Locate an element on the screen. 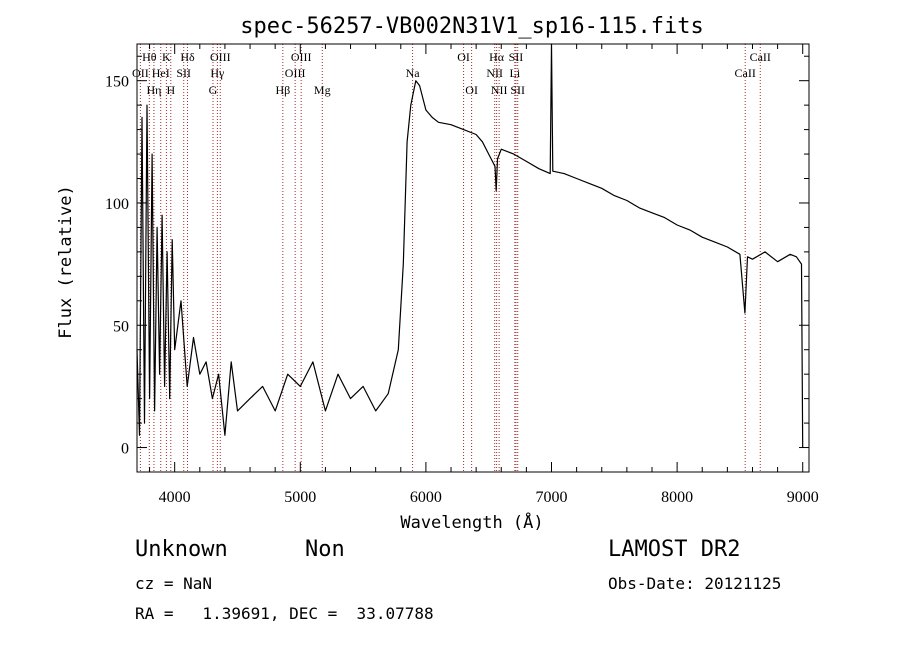 This screenshot has width=900, height=649. x-tick-label-2: 6000 is located at coordinates (426, 497).